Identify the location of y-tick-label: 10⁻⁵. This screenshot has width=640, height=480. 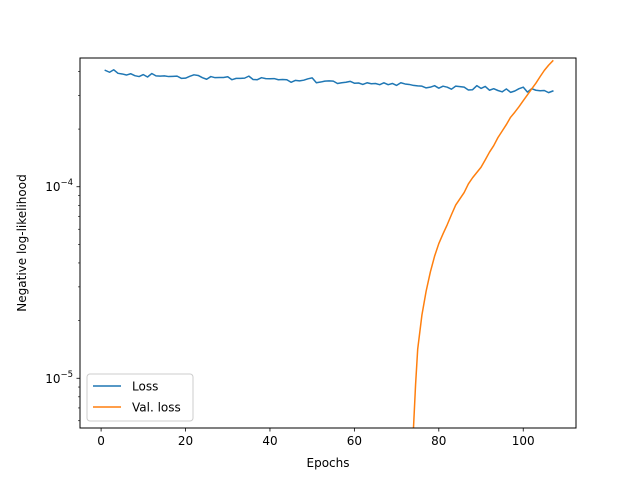
(59, 378).